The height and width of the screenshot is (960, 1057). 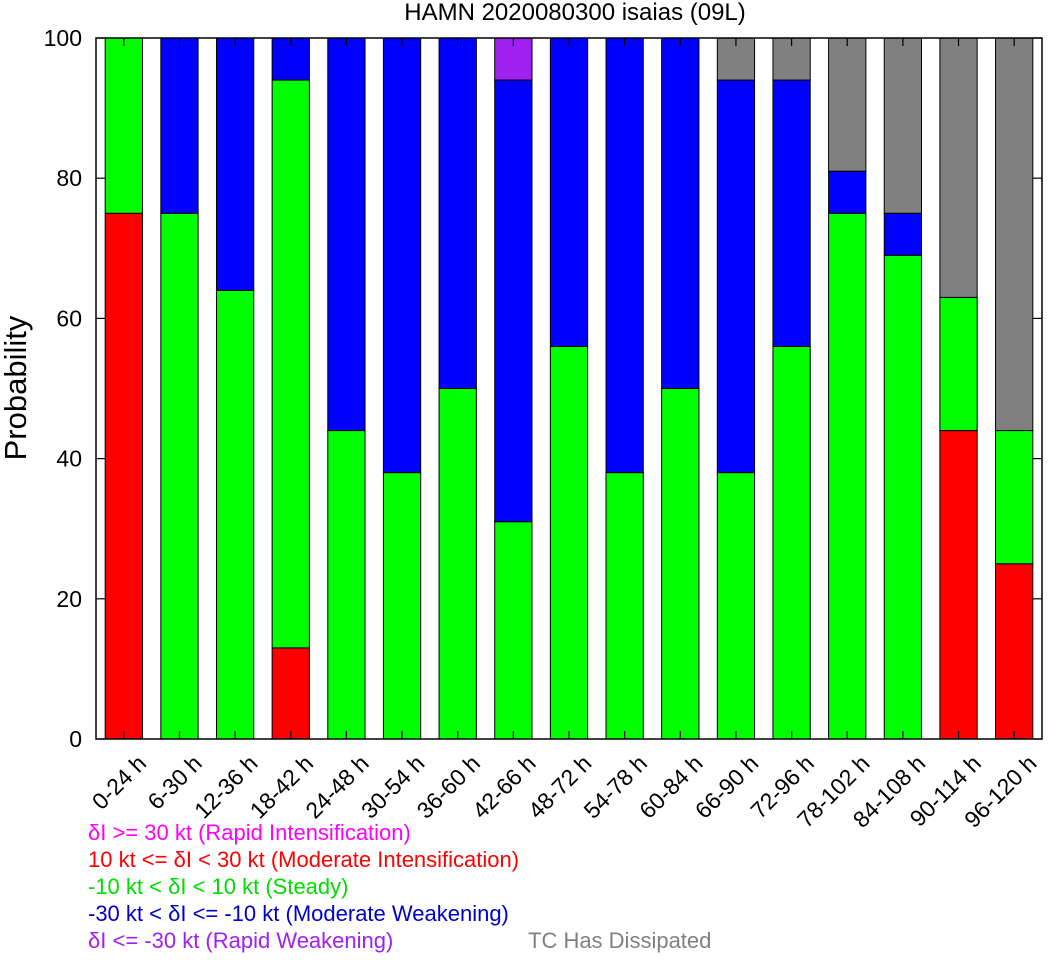 What do you see at coordinates (16, 387) in the screenshot?
I see `y-axis-label: Probability` at bounding box center [16, 387].